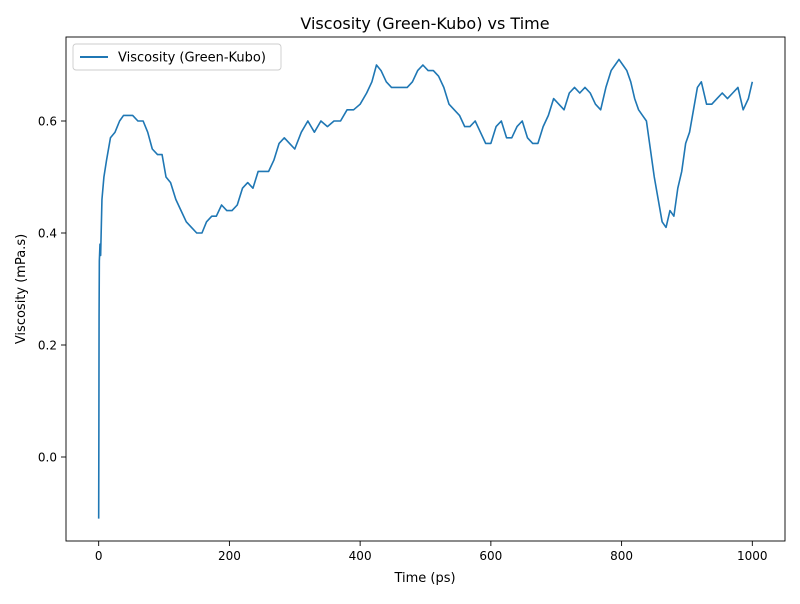 The width and height of the screenshot is (800, 604). Describe the element at coordinates (229, 556) in the screenshot. I see `x-tick-label: 200` at that location.